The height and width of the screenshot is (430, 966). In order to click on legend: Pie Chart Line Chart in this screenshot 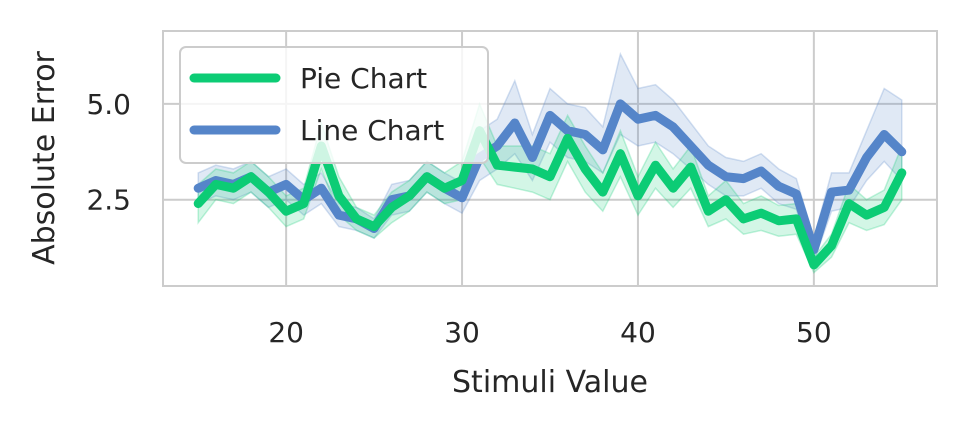, I will do `click(334, 105)`.